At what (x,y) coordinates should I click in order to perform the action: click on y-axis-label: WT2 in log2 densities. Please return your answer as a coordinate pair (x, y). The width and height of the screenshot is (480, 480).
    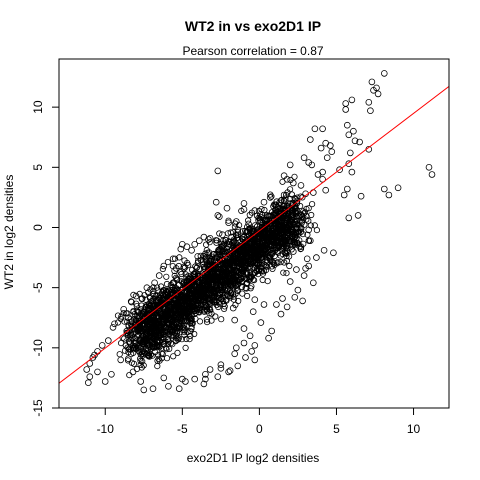
    Looking at the image, I should click on (9, 232).